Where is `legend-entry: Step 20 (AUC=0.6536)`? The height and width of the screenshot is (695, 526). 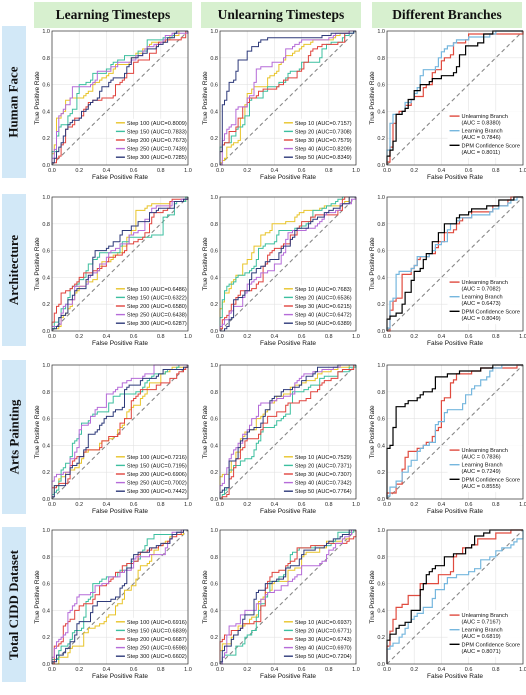 legend-entry: Step 20 (AUC=0.6536) is located at coordinates (323, 298).